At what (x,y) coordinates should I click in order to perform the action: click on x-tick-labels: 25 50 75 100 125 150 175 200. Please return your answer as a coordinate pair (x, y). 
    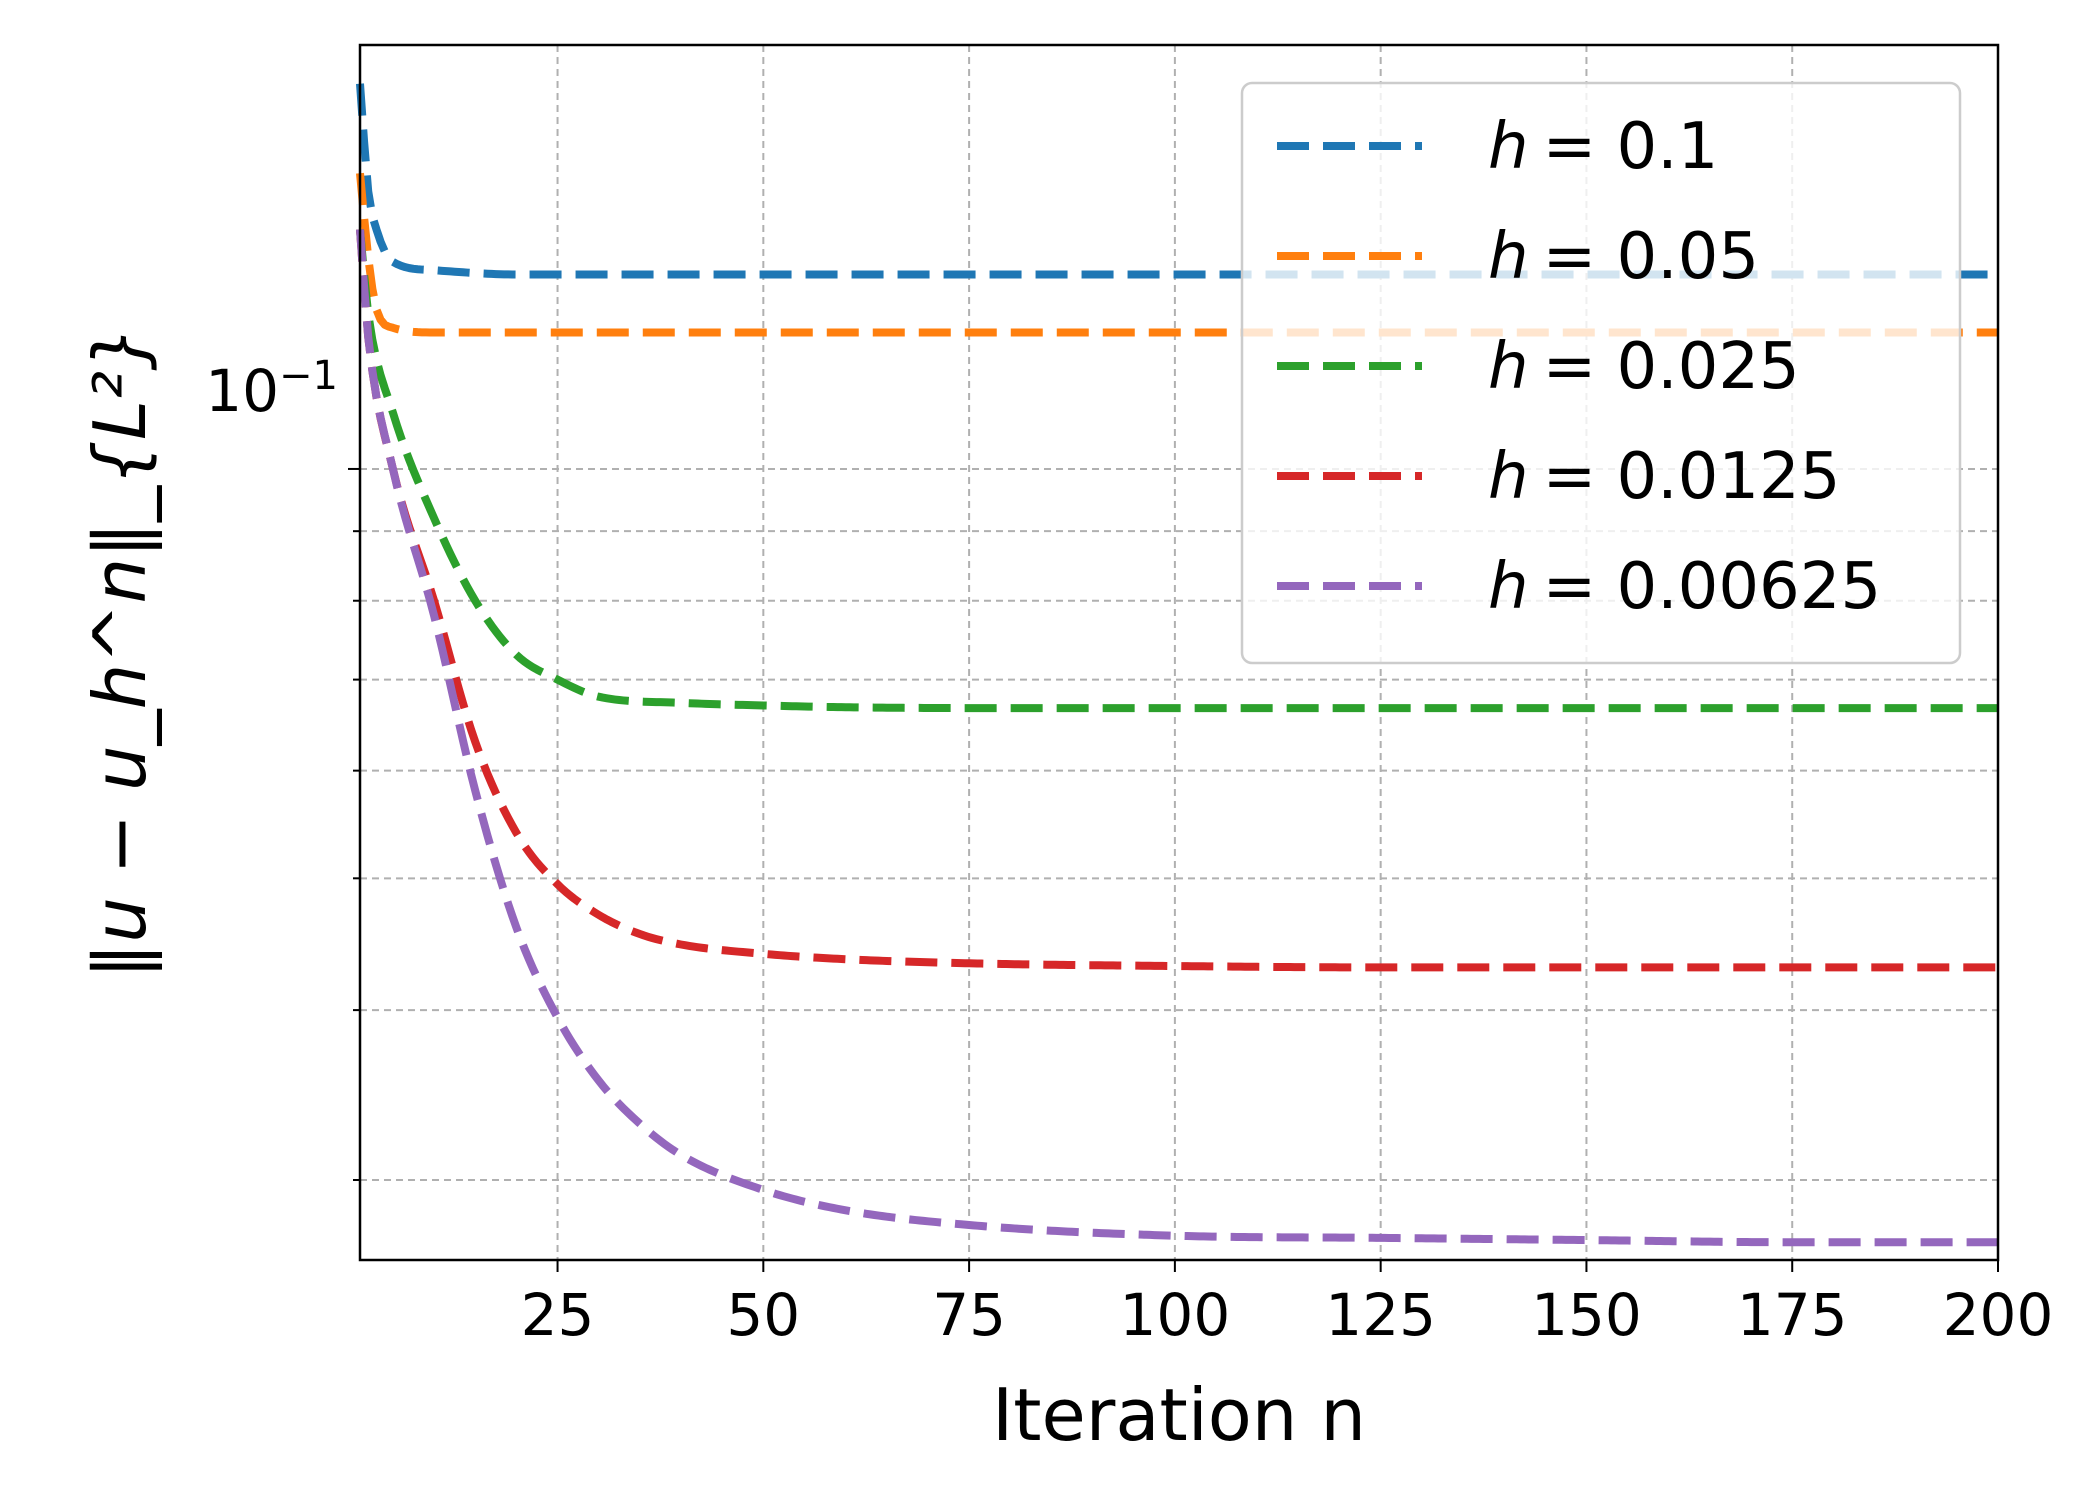
    Looking at the image, I should click on (1287, 1315).